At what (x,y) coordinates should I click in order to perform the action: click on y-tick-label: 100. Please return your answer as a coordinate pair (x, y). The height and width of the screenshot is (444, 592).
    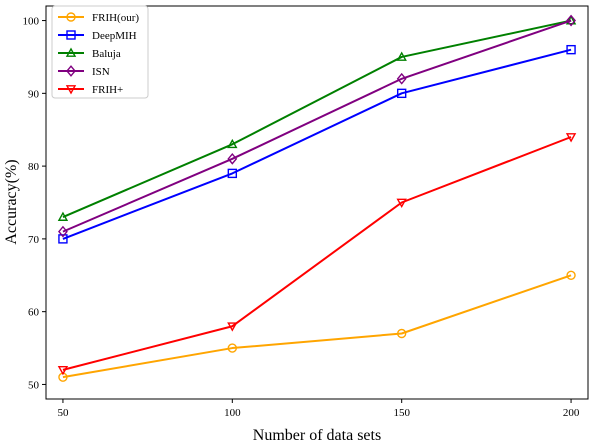
    Looking at the image, I should click on (31, 22).